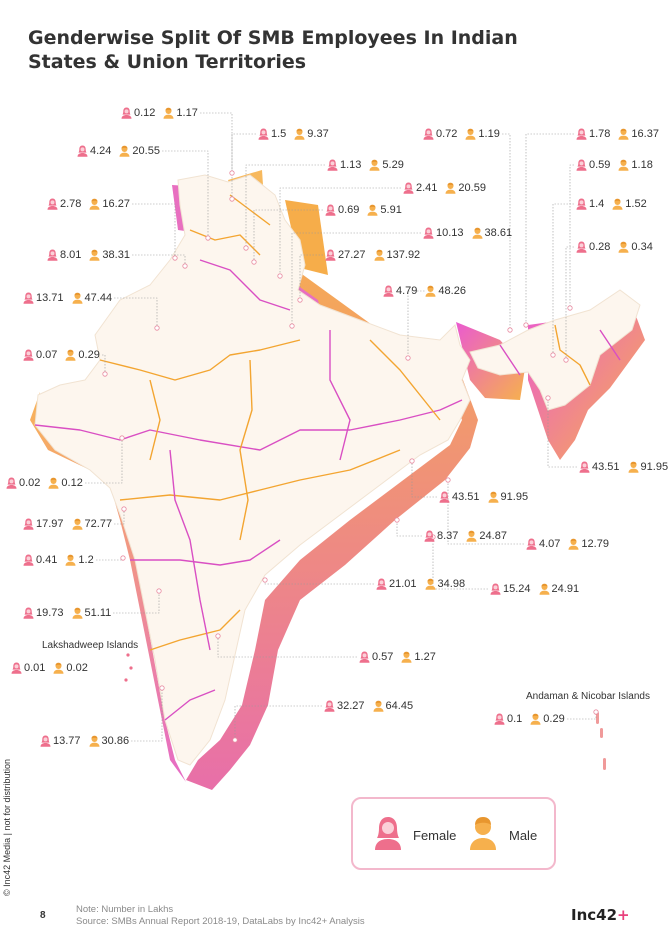 This screenshot has width=668, height=944. Describe the element at coordinates (600, 165) in the screenshot. I see `female-value-text: 0.59` at that location.